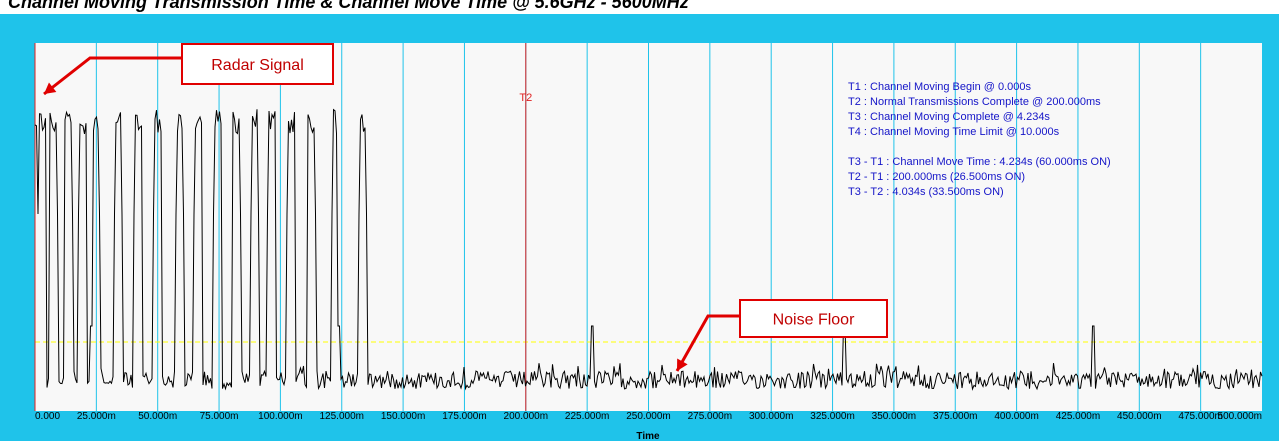 Image resolution: width=1279 pixels, height=441 pixels. Describe the element at coordinates (403, 416) in the screenshot. I see `x-tick-label: 150.000m` at that location.